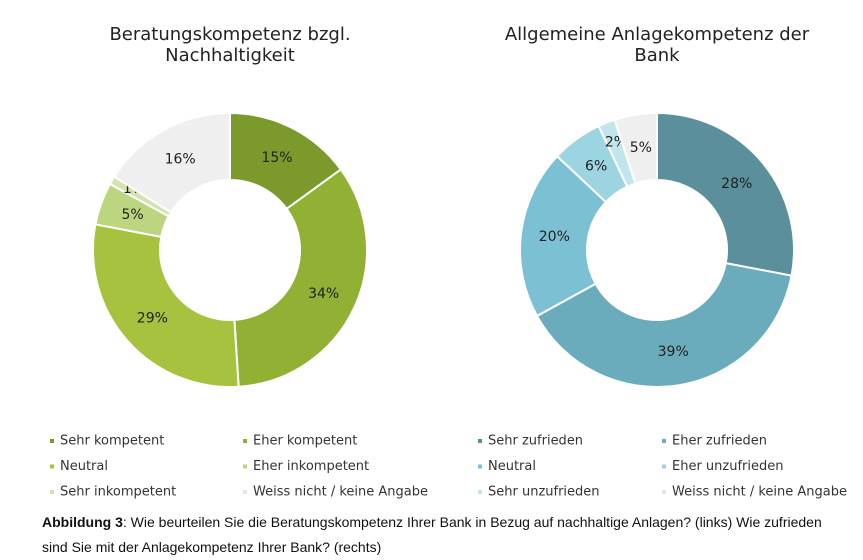 This screenshot has width=863, height=560. Describe the element at coordinates (736, 184) in the screenshot. I see `value-label: 28%` at that location.